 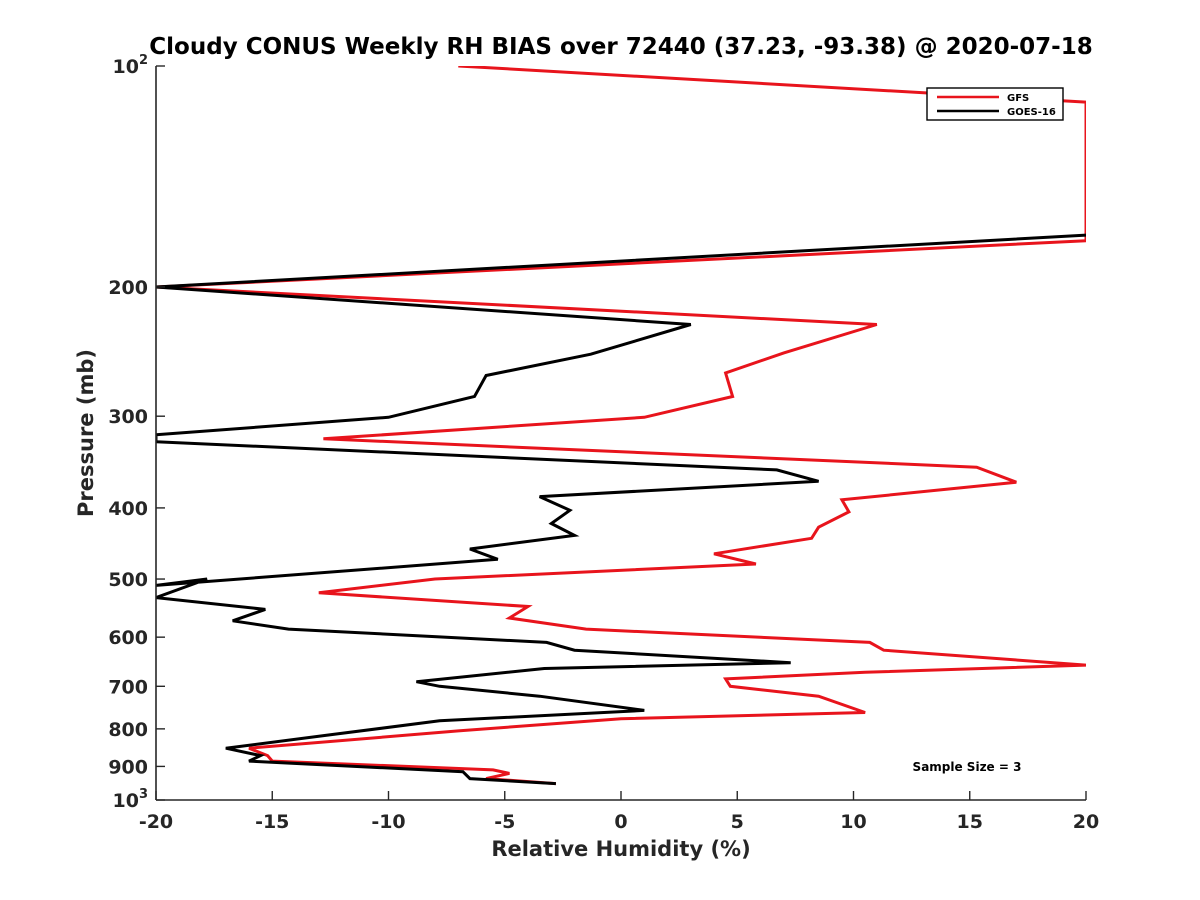 What do you see at coordinates (156, 822) in the screenshot?
I see `x-tick-label: -20` at bounding box center [156, 822].